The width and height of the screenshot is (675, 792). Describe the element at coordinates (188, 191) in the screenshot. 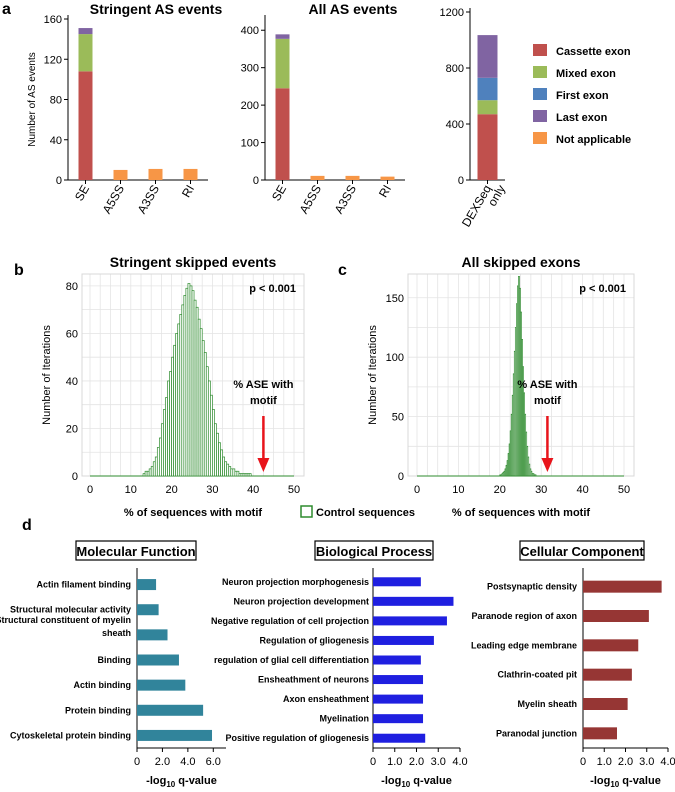

I see `x-tick-label: RI` at that location.